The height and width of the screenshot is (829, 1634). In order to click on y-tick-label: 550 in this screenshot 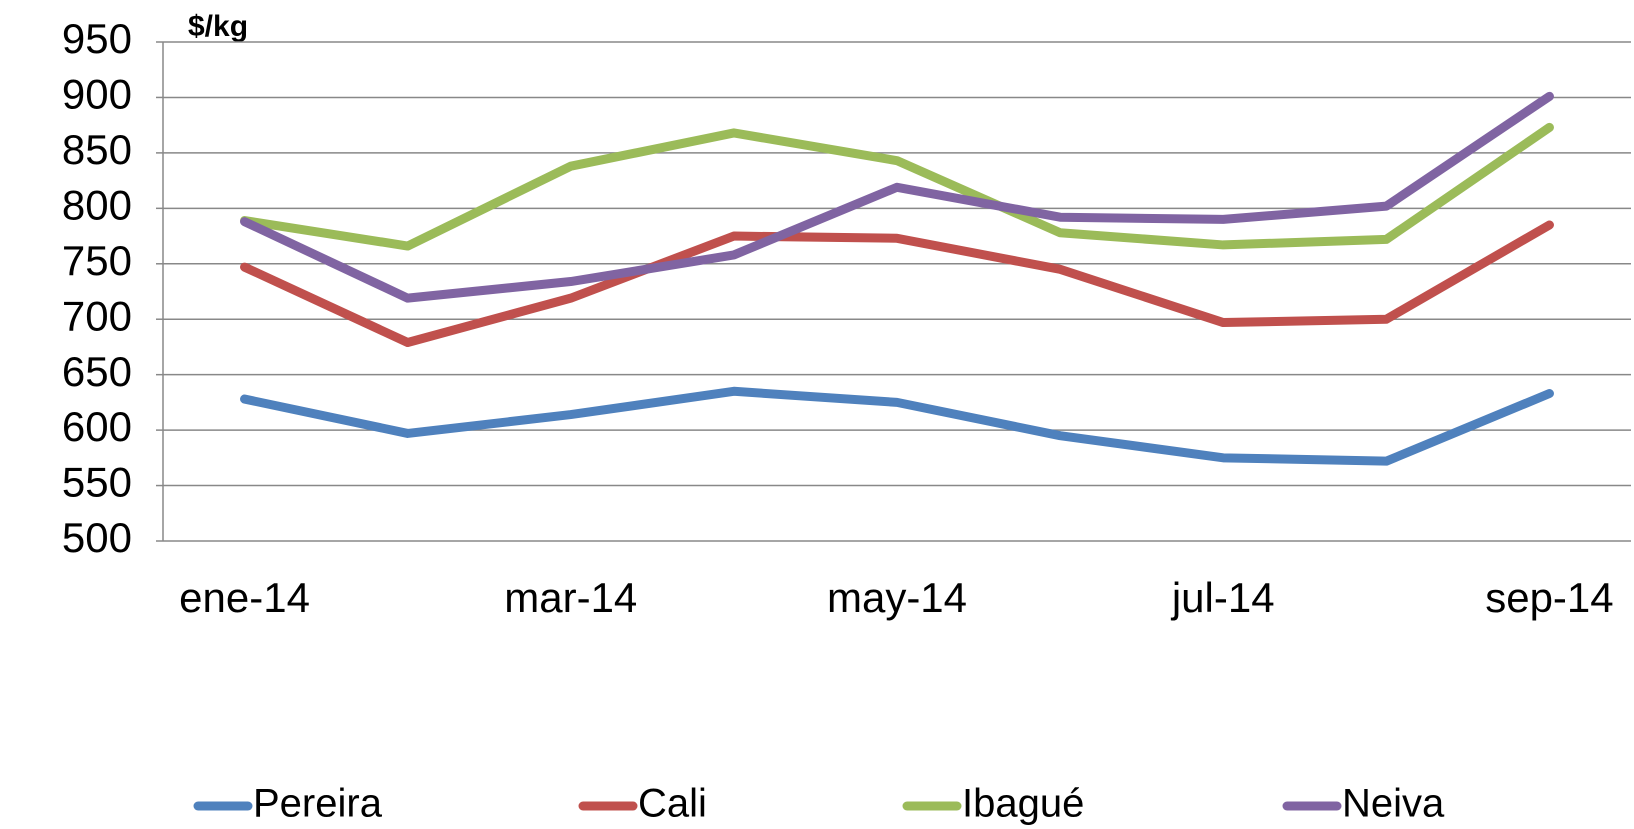, I will do `click(97, 482)`.